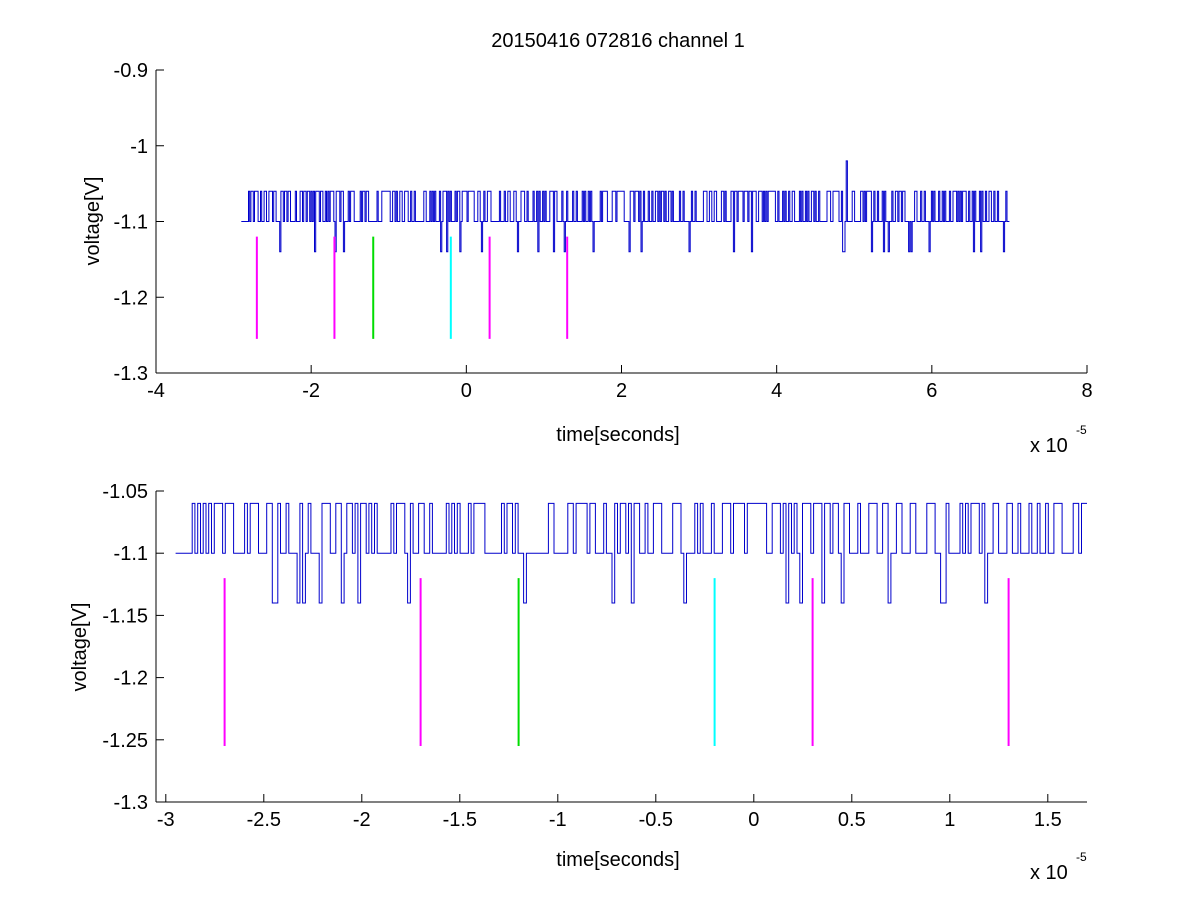  Describe the element at coordinates (1048, 820) in the screenshot. I see `bottom-x-tick-label: 1.5` at that location.